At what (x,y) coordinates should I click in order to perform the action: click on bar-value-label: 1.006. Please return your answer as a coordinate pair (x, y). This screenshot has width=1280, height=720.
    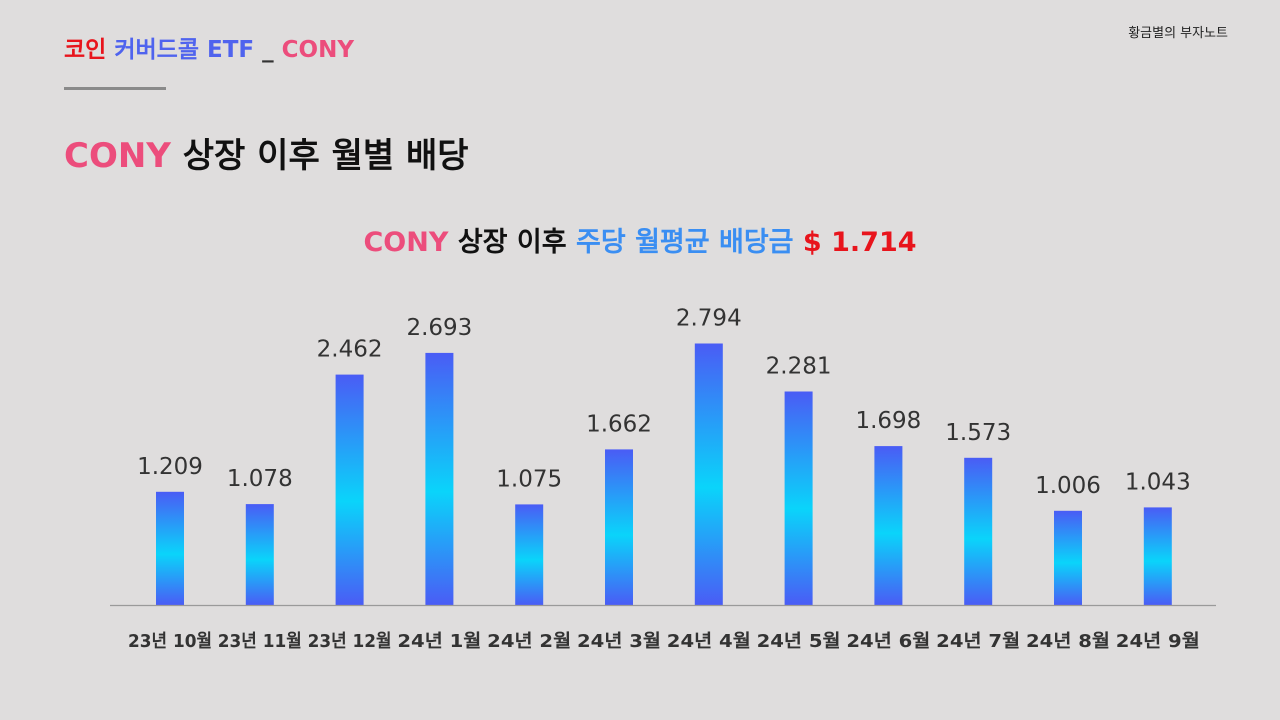
    Looking at the image, I should click on (1068, 486).